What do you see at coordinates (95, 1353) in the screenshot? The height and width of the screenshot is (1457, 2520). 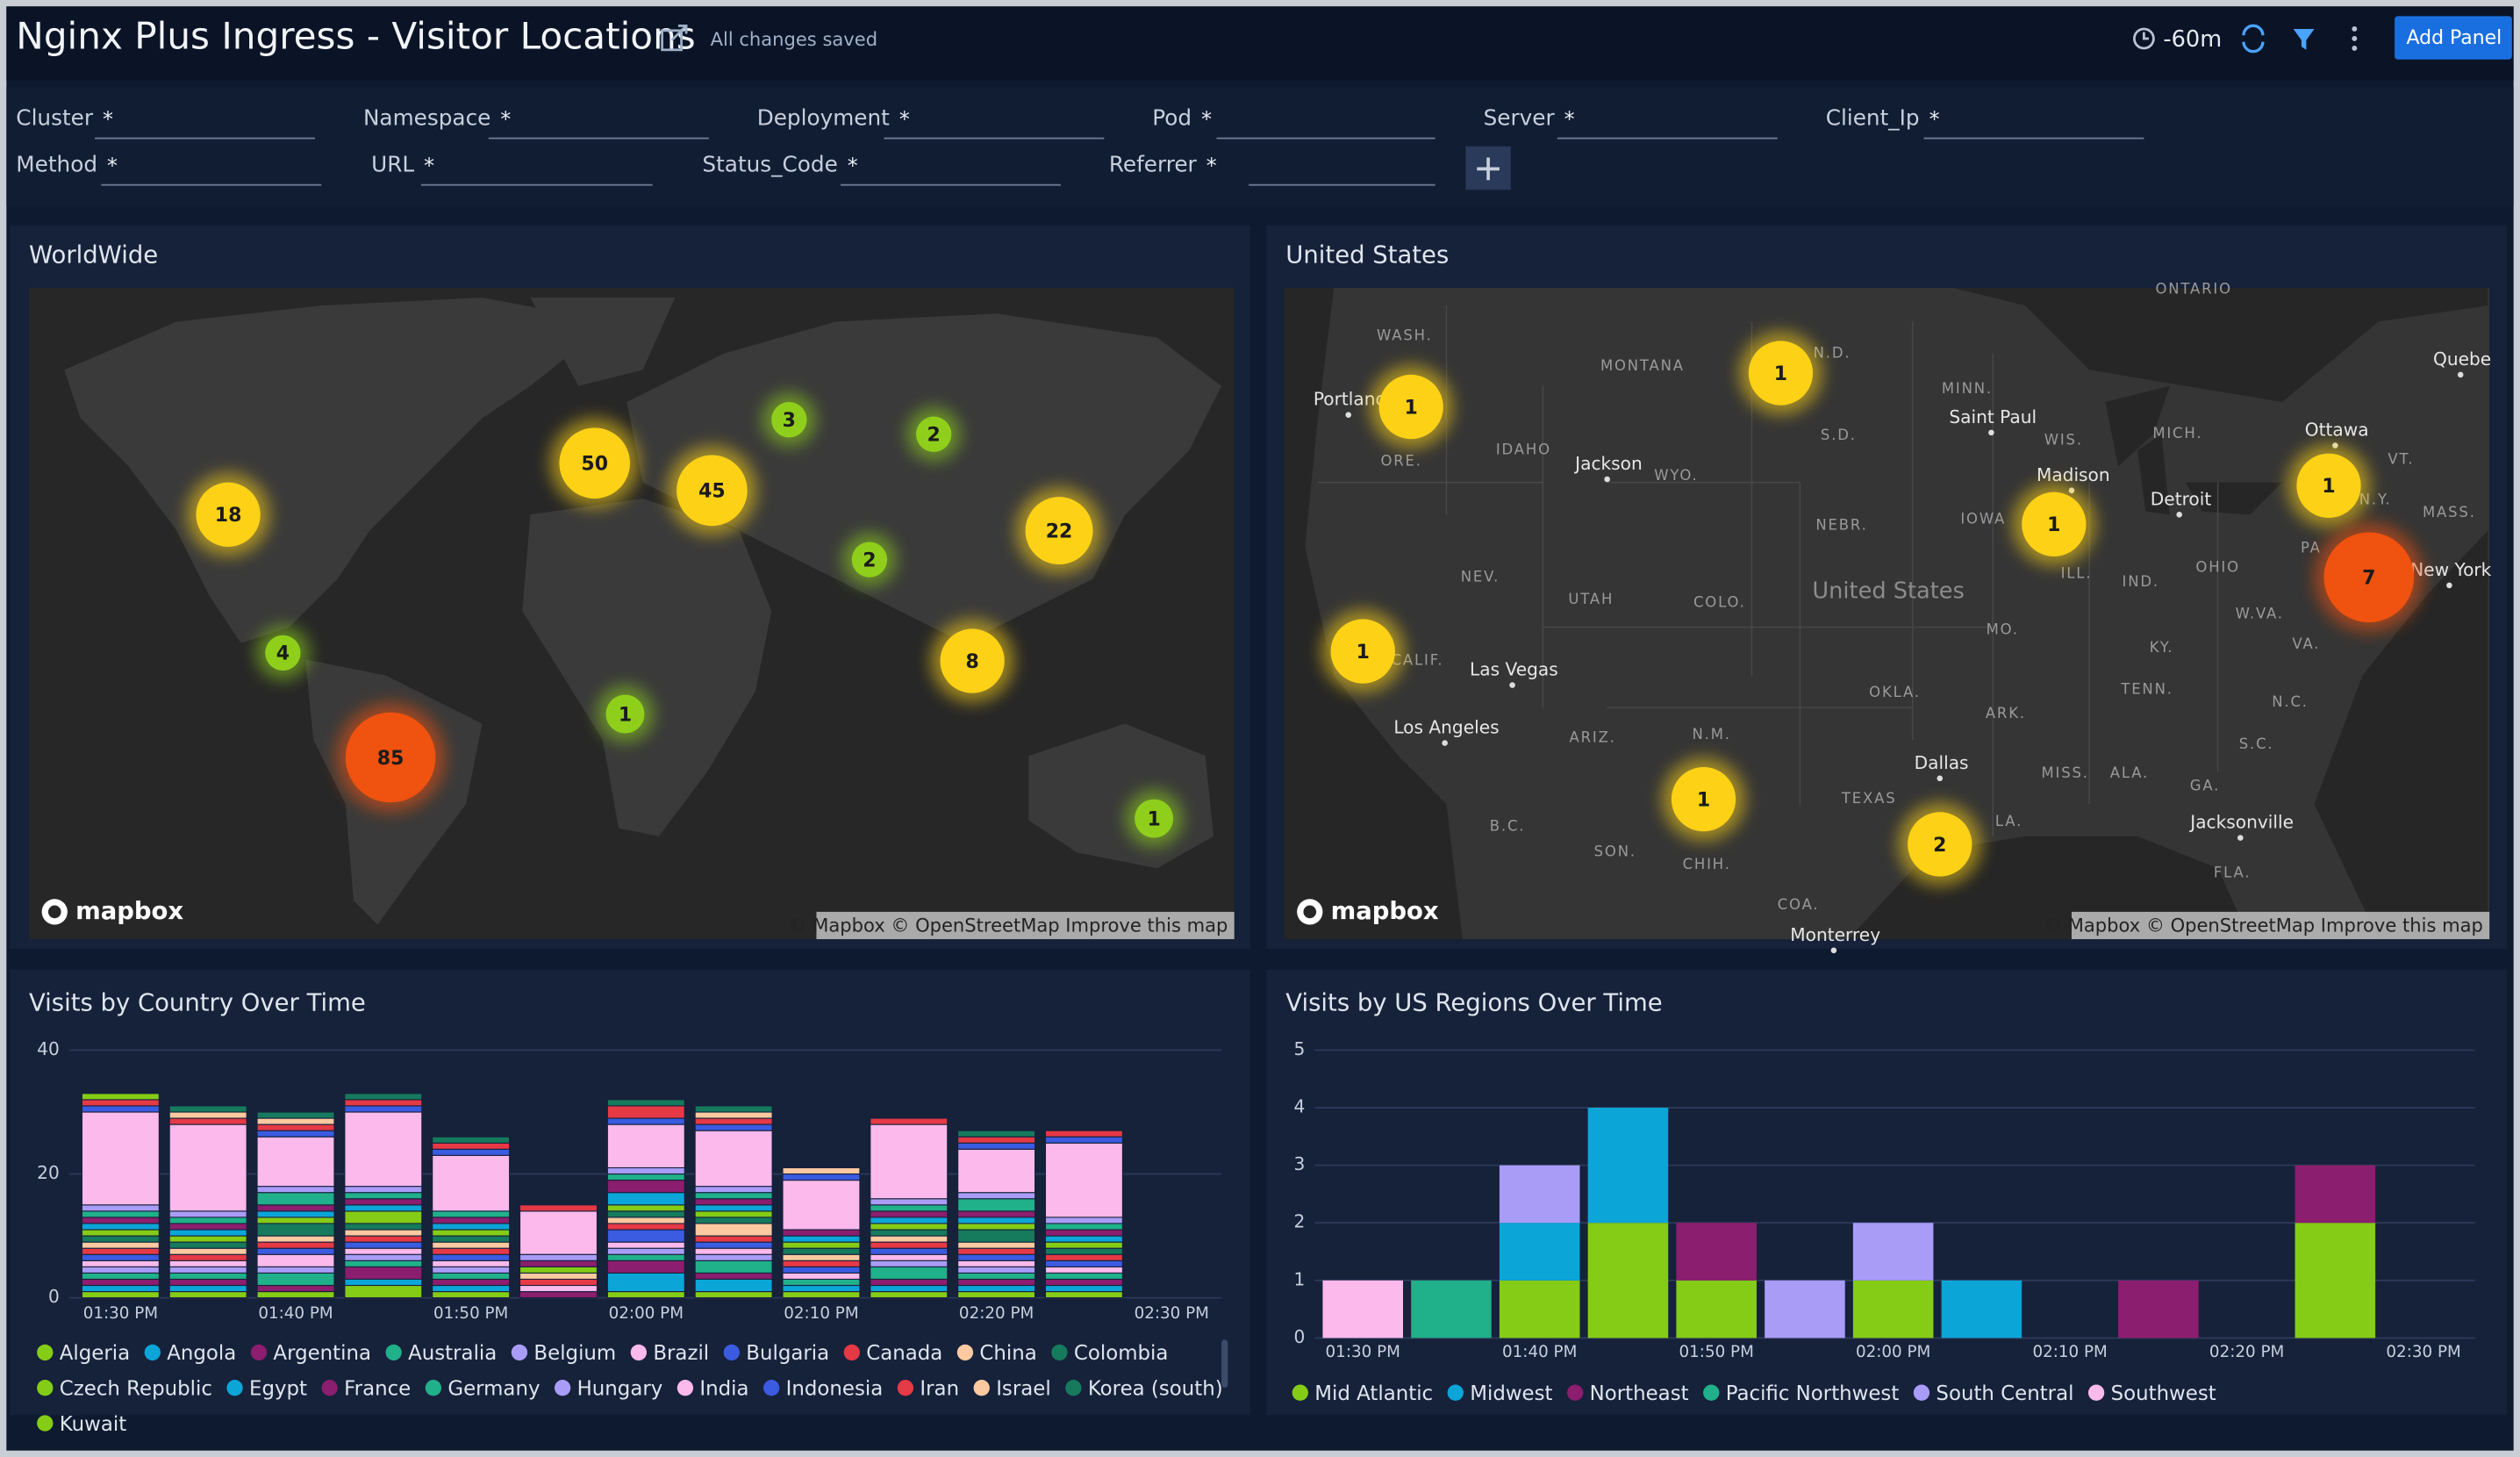 I see `legend-label: Algeria` at bounding box center [95, 1353].